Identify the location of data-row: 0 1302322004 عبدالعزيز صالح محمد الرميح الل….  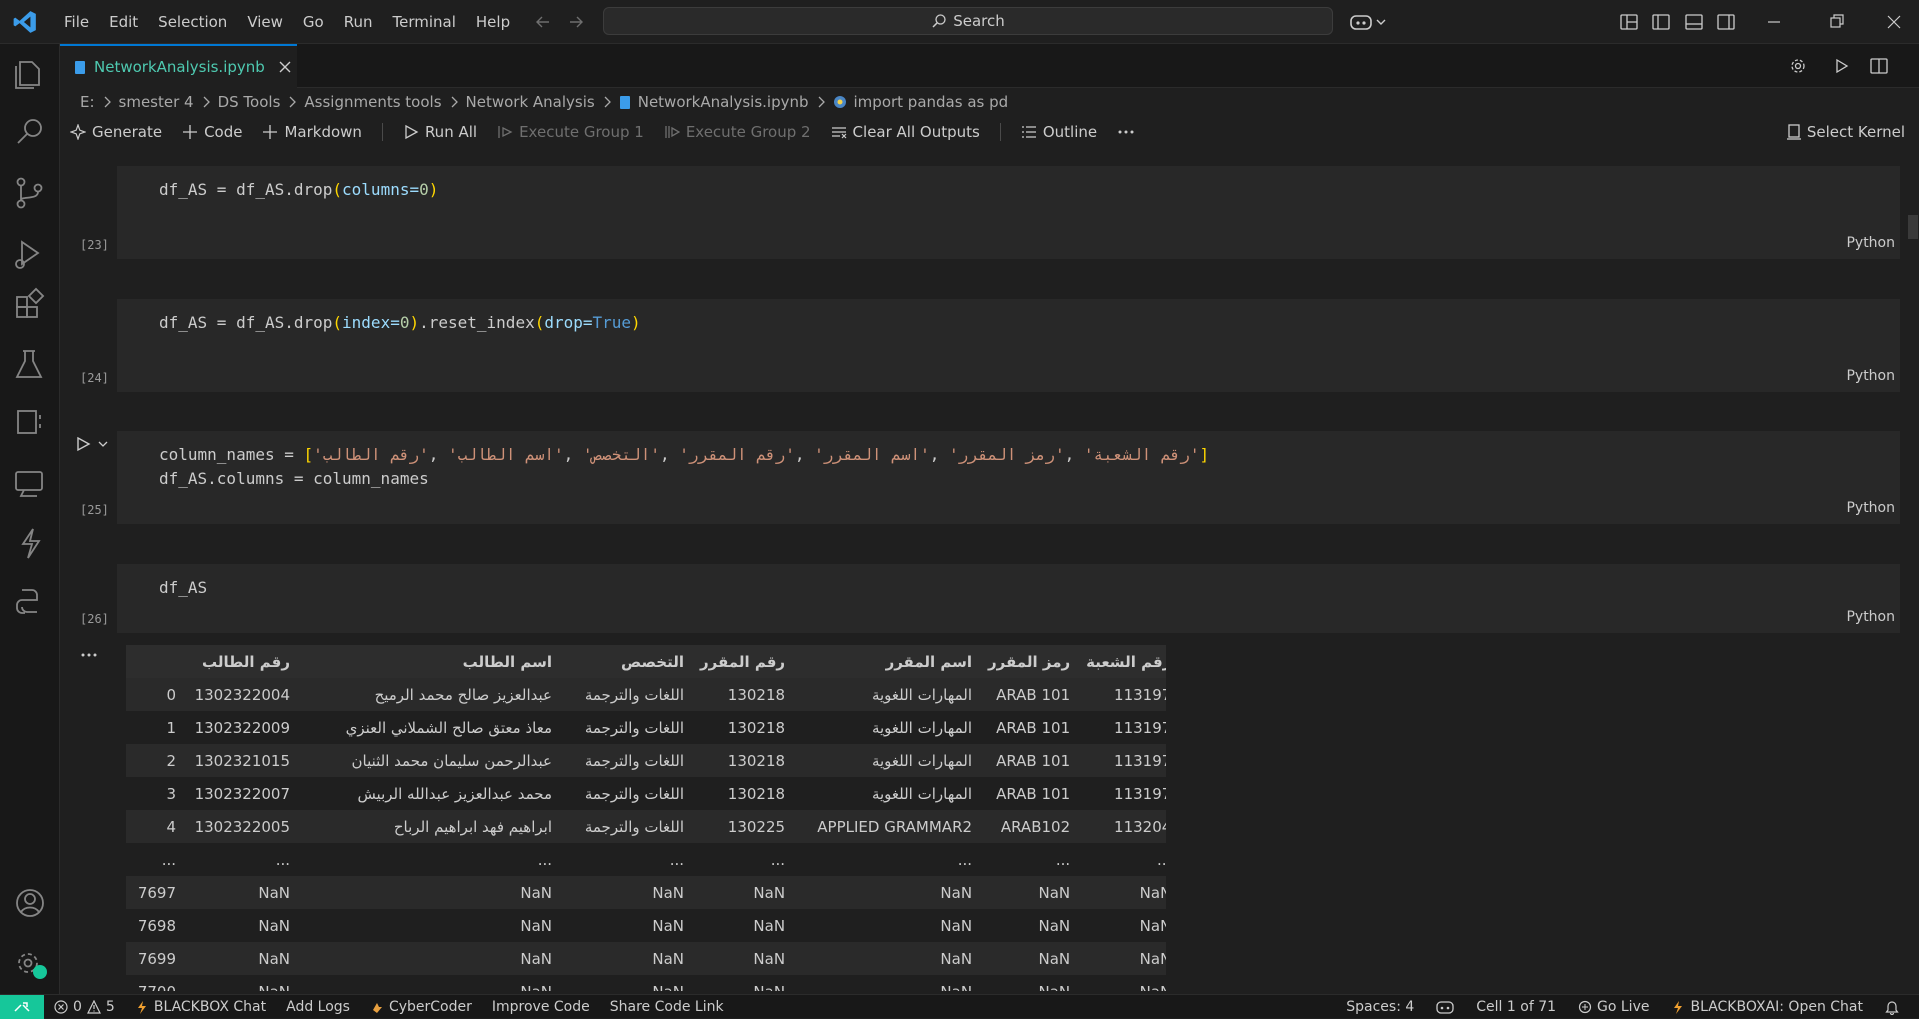
(646, 694).